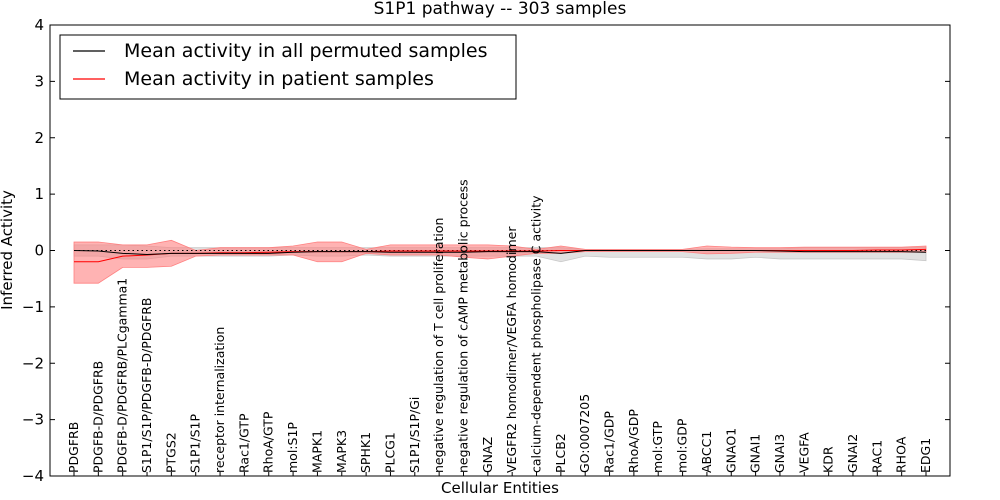 The image size is (1000, 500). What do you see at coordinates (292, 447) in the screenshot?
I see `x-tick-label: mol:S1P` at bounding box center [292, 447].